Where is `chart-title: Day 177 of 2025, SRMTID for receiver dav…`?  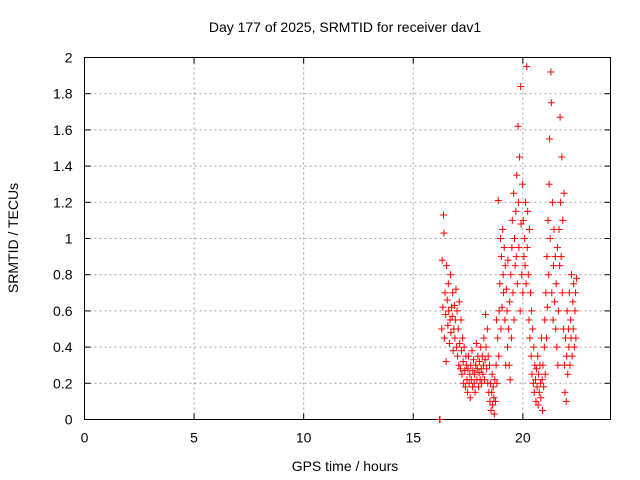
chart-title: Day 177 of 2025, SRMTID for receiver dav… is located at coordinates (345, 27).